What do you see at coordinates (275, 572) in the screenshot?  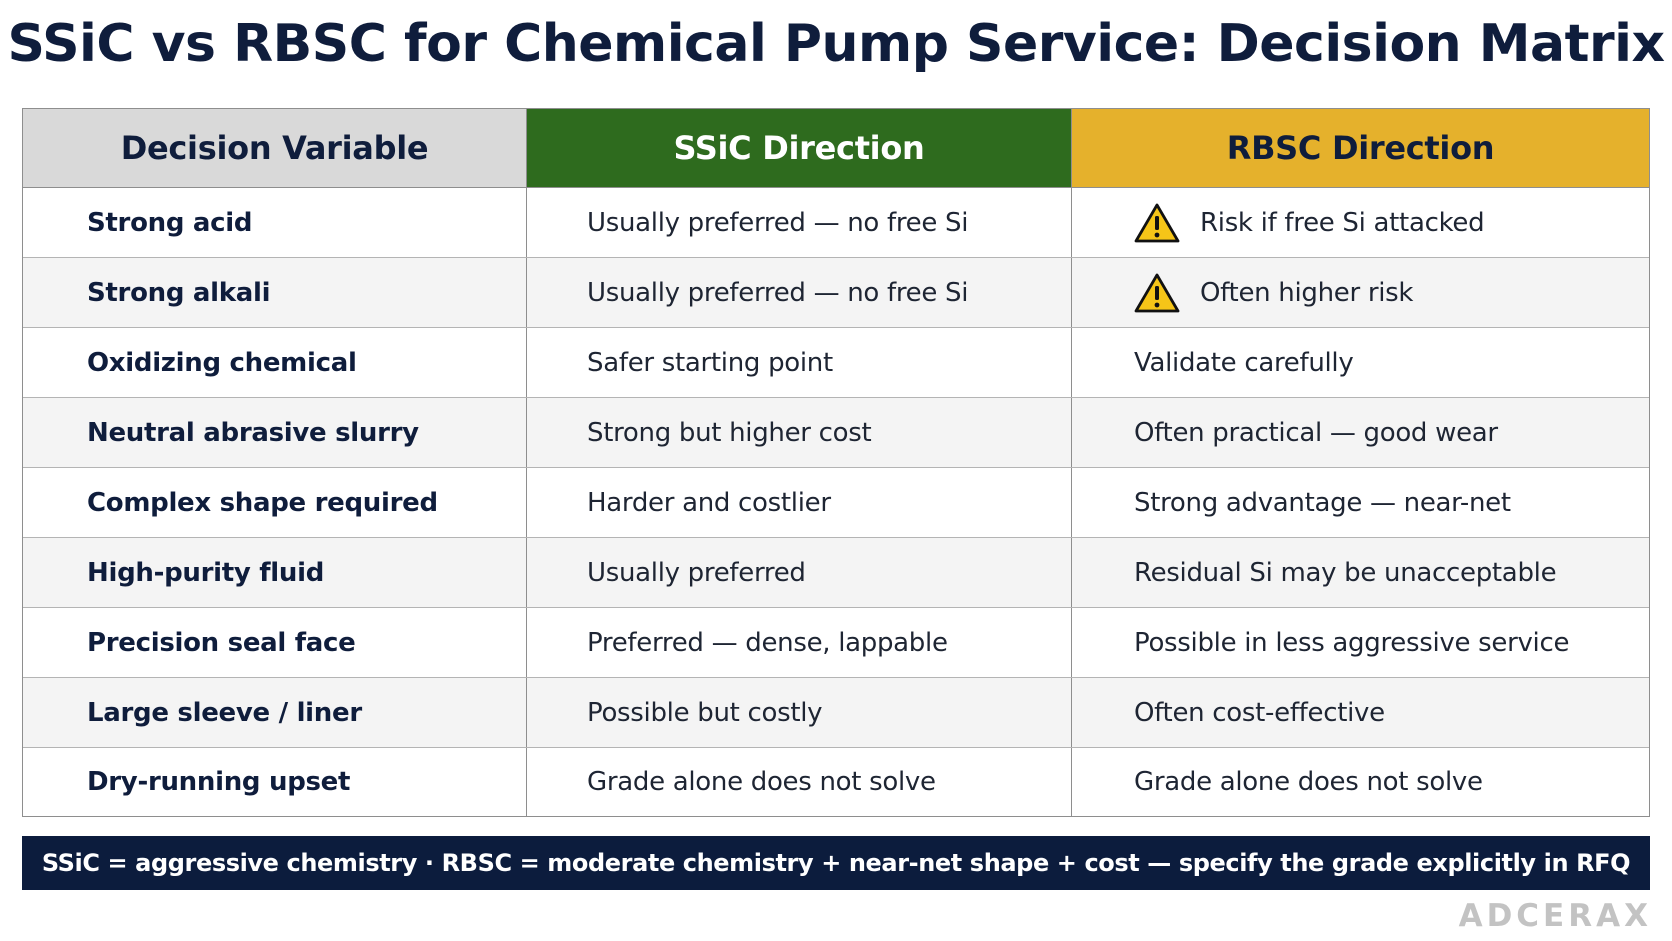 I see `decision-variable-cell: High-purity fluid` at bounding box center [275, 572].